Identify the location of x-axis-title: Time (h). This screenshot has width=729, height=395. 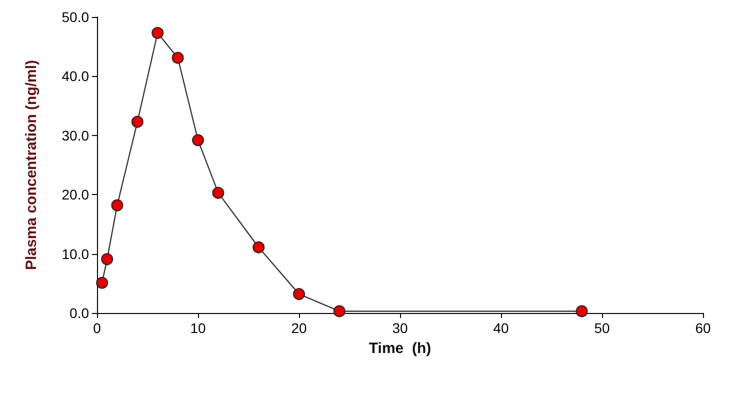
(400, 348).